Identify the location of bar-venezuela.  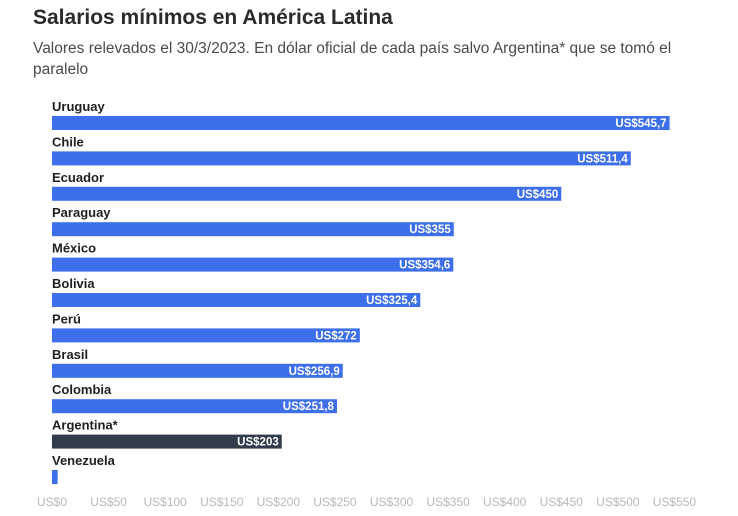
(55, 477).